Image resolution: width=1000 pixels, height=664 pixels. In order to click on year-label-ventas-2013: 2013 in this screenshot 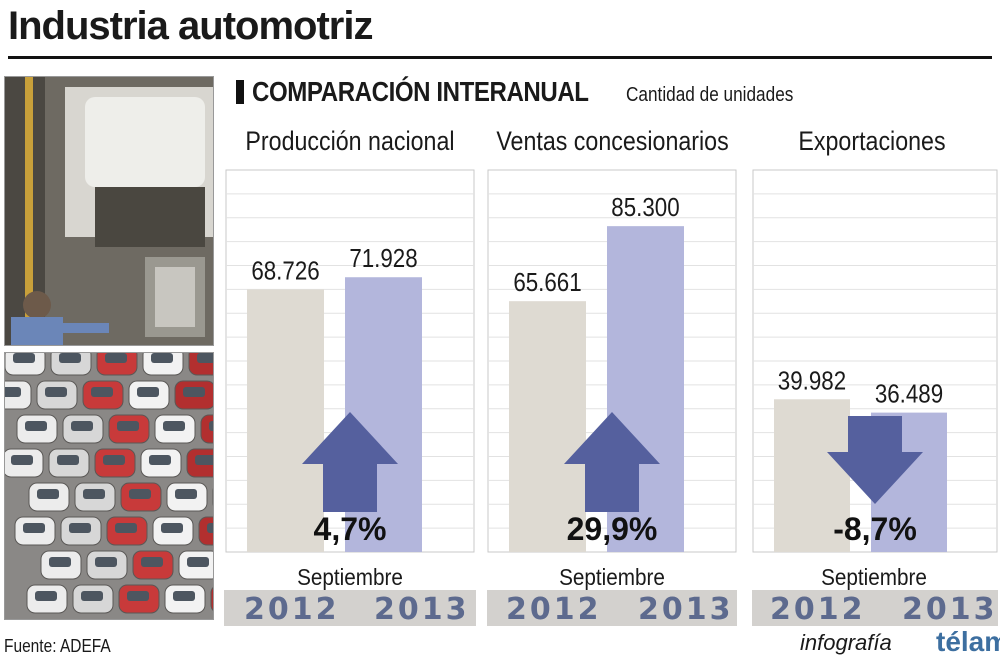, I will do `click(686, 609)`.